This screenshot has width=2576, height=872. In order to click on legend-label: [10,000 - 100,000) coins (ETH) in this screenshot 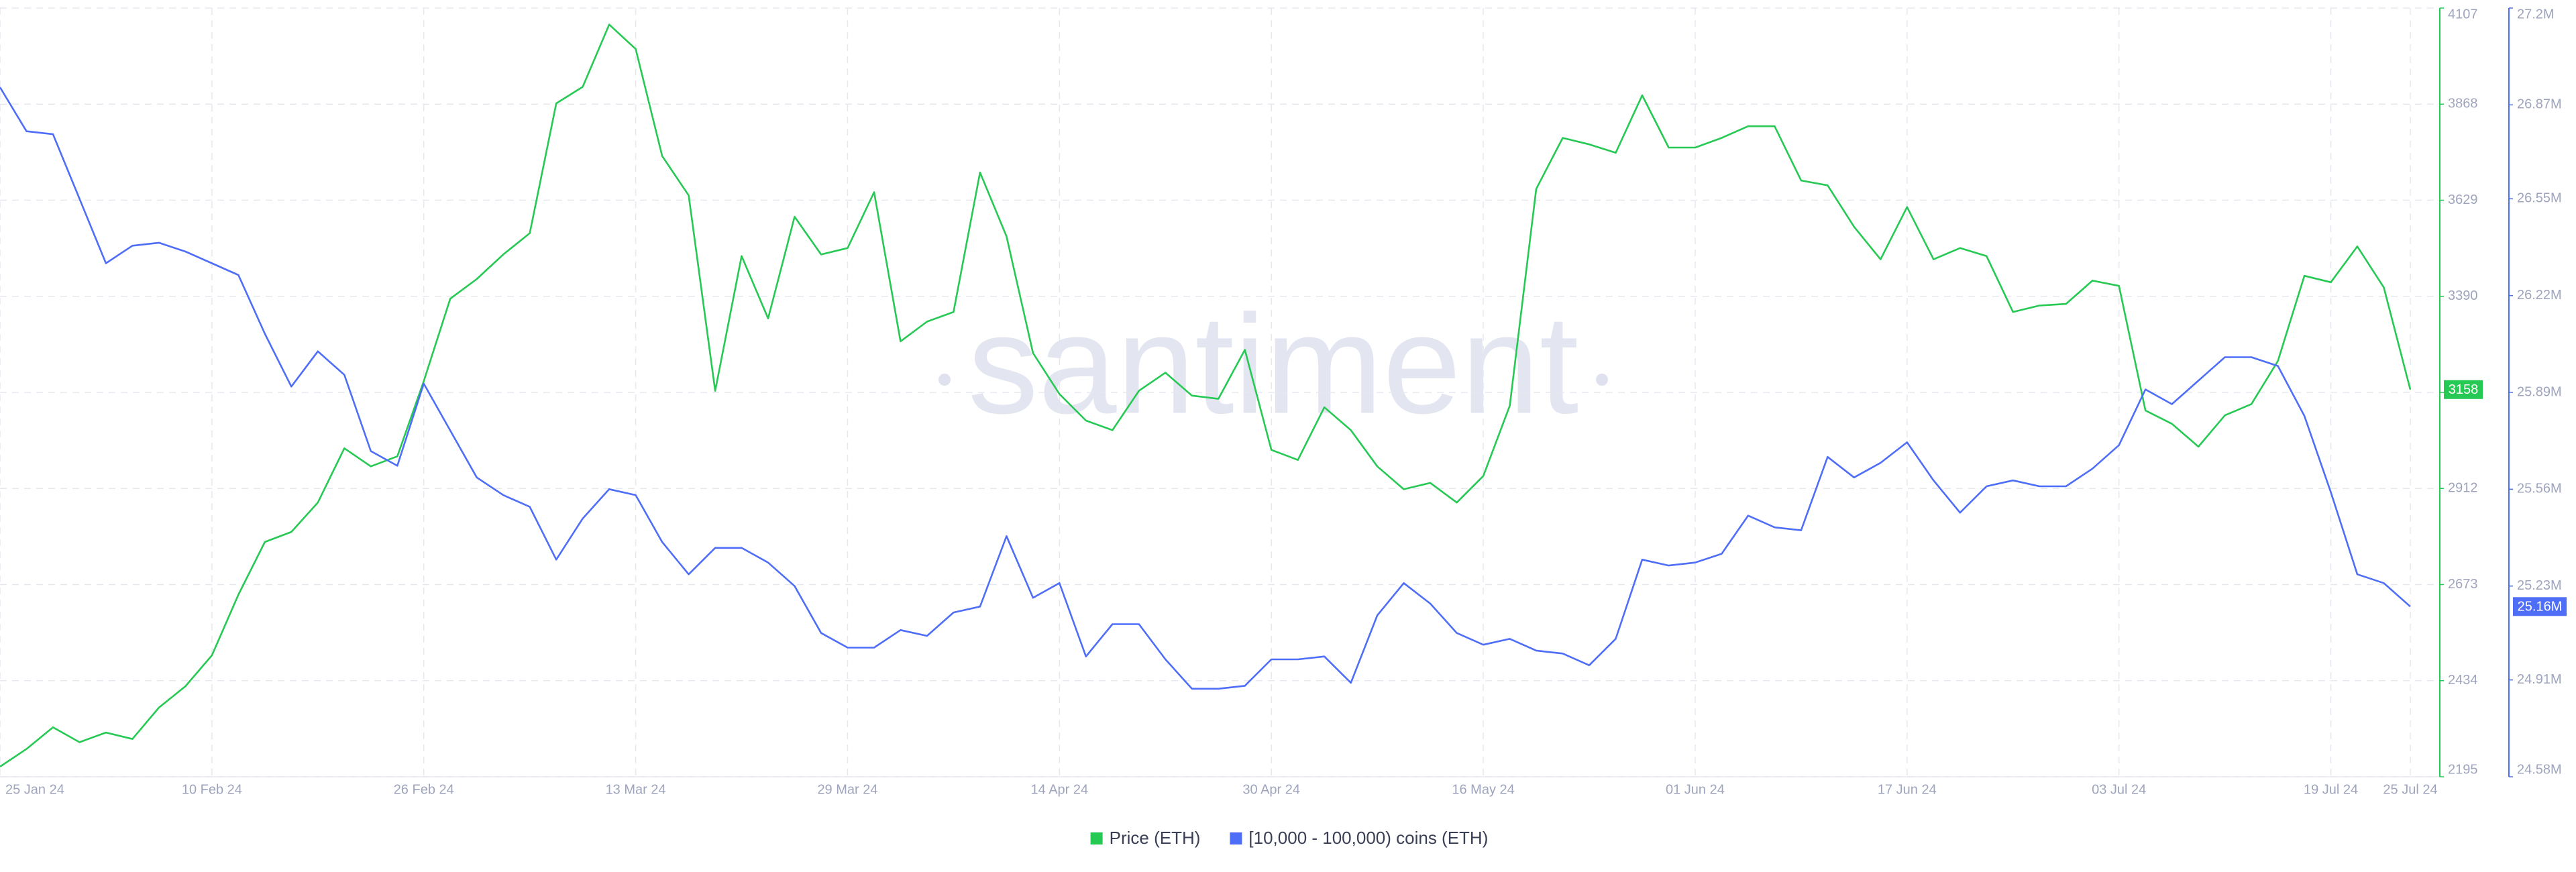, I will do `click(1368, 838)`.